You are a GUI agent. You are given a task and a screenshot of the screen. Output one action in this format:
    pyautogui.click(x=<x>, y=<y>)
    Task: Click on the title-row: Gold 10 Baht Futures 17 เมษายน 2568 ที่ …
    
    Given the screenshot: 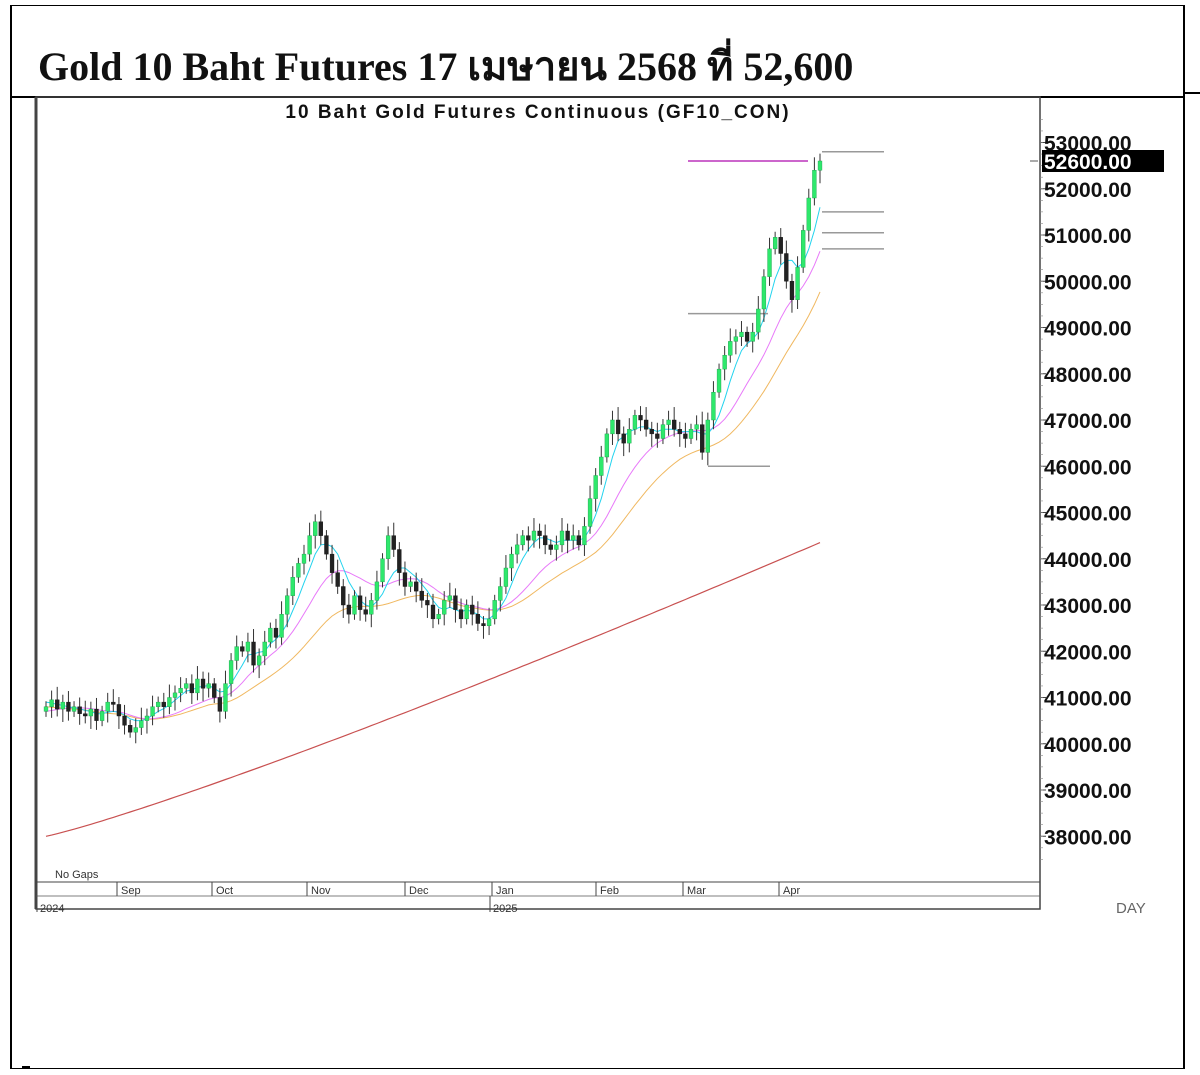 What is the action you would take?
    pyautogui.click(x=597, y=52)
    